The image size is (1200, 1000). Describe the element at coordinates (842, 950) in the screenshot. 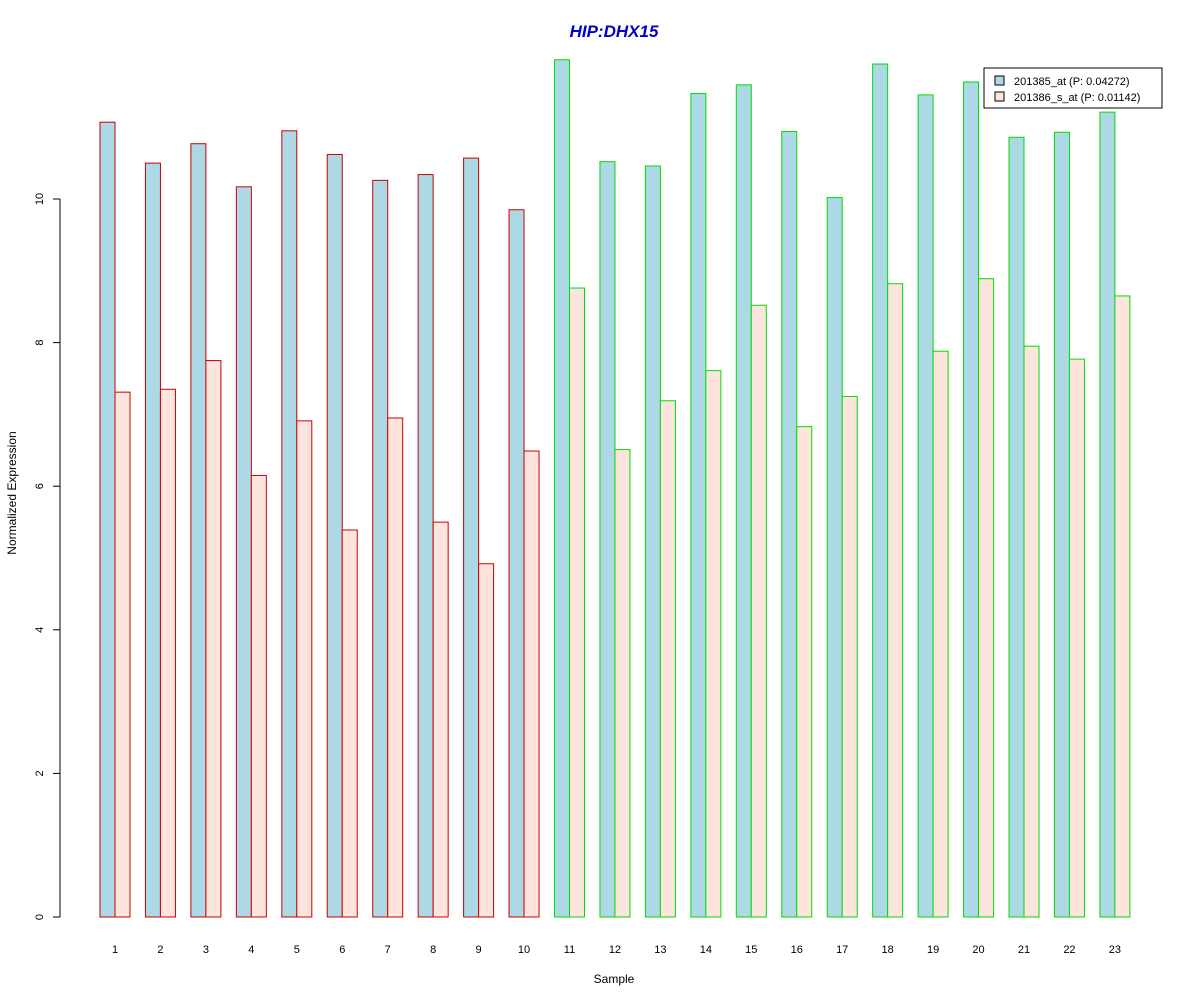

I see `x-tick-label-17: 17` at that location.